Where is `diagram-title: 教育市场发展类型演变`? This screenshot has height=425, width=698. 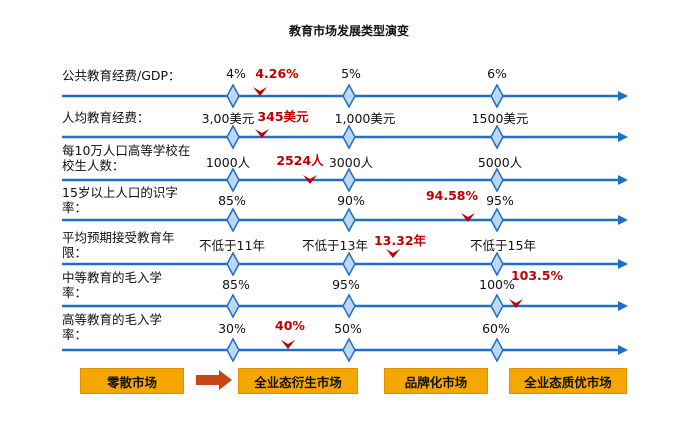
diagram-title: 教育市场发展类型演变 is located at coordinates (348, 31).